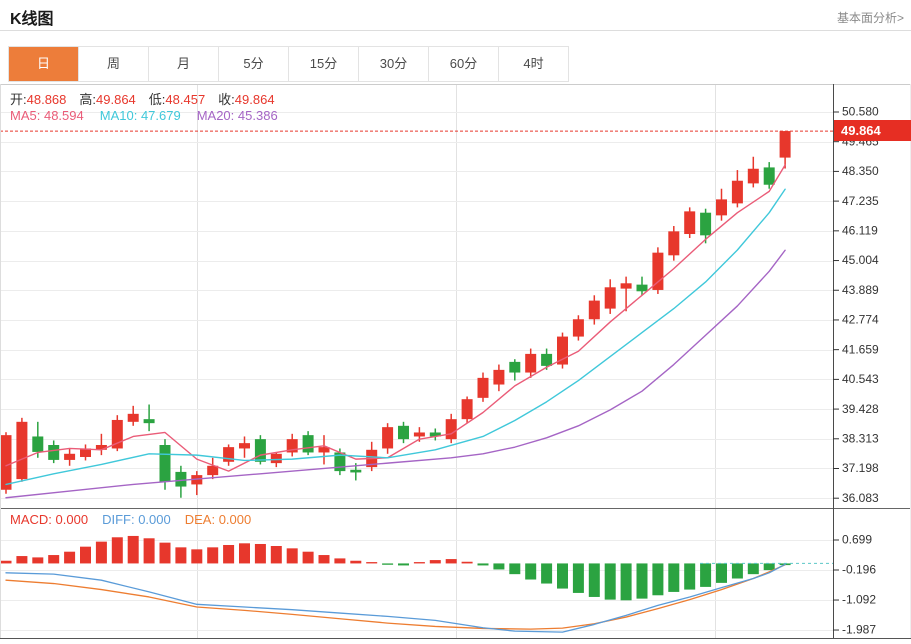  I want to click on close-label: 收:, so click(226, 99).